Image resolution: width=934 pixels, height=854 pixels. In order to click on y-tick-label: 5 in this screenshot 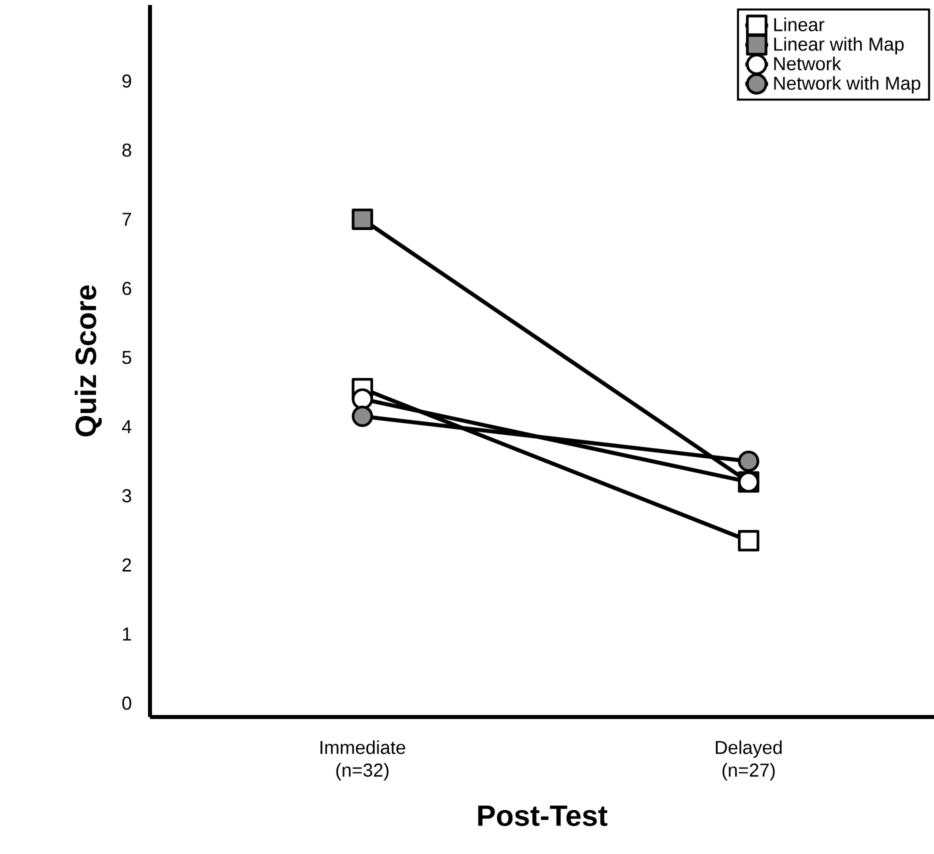, I will do `click(127, 357)`.